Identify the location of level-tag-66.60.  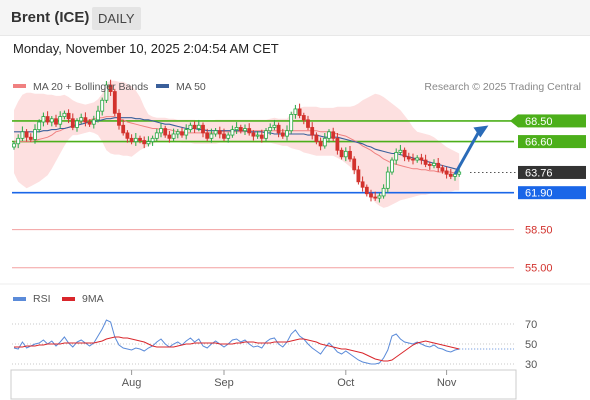
(552, 142).